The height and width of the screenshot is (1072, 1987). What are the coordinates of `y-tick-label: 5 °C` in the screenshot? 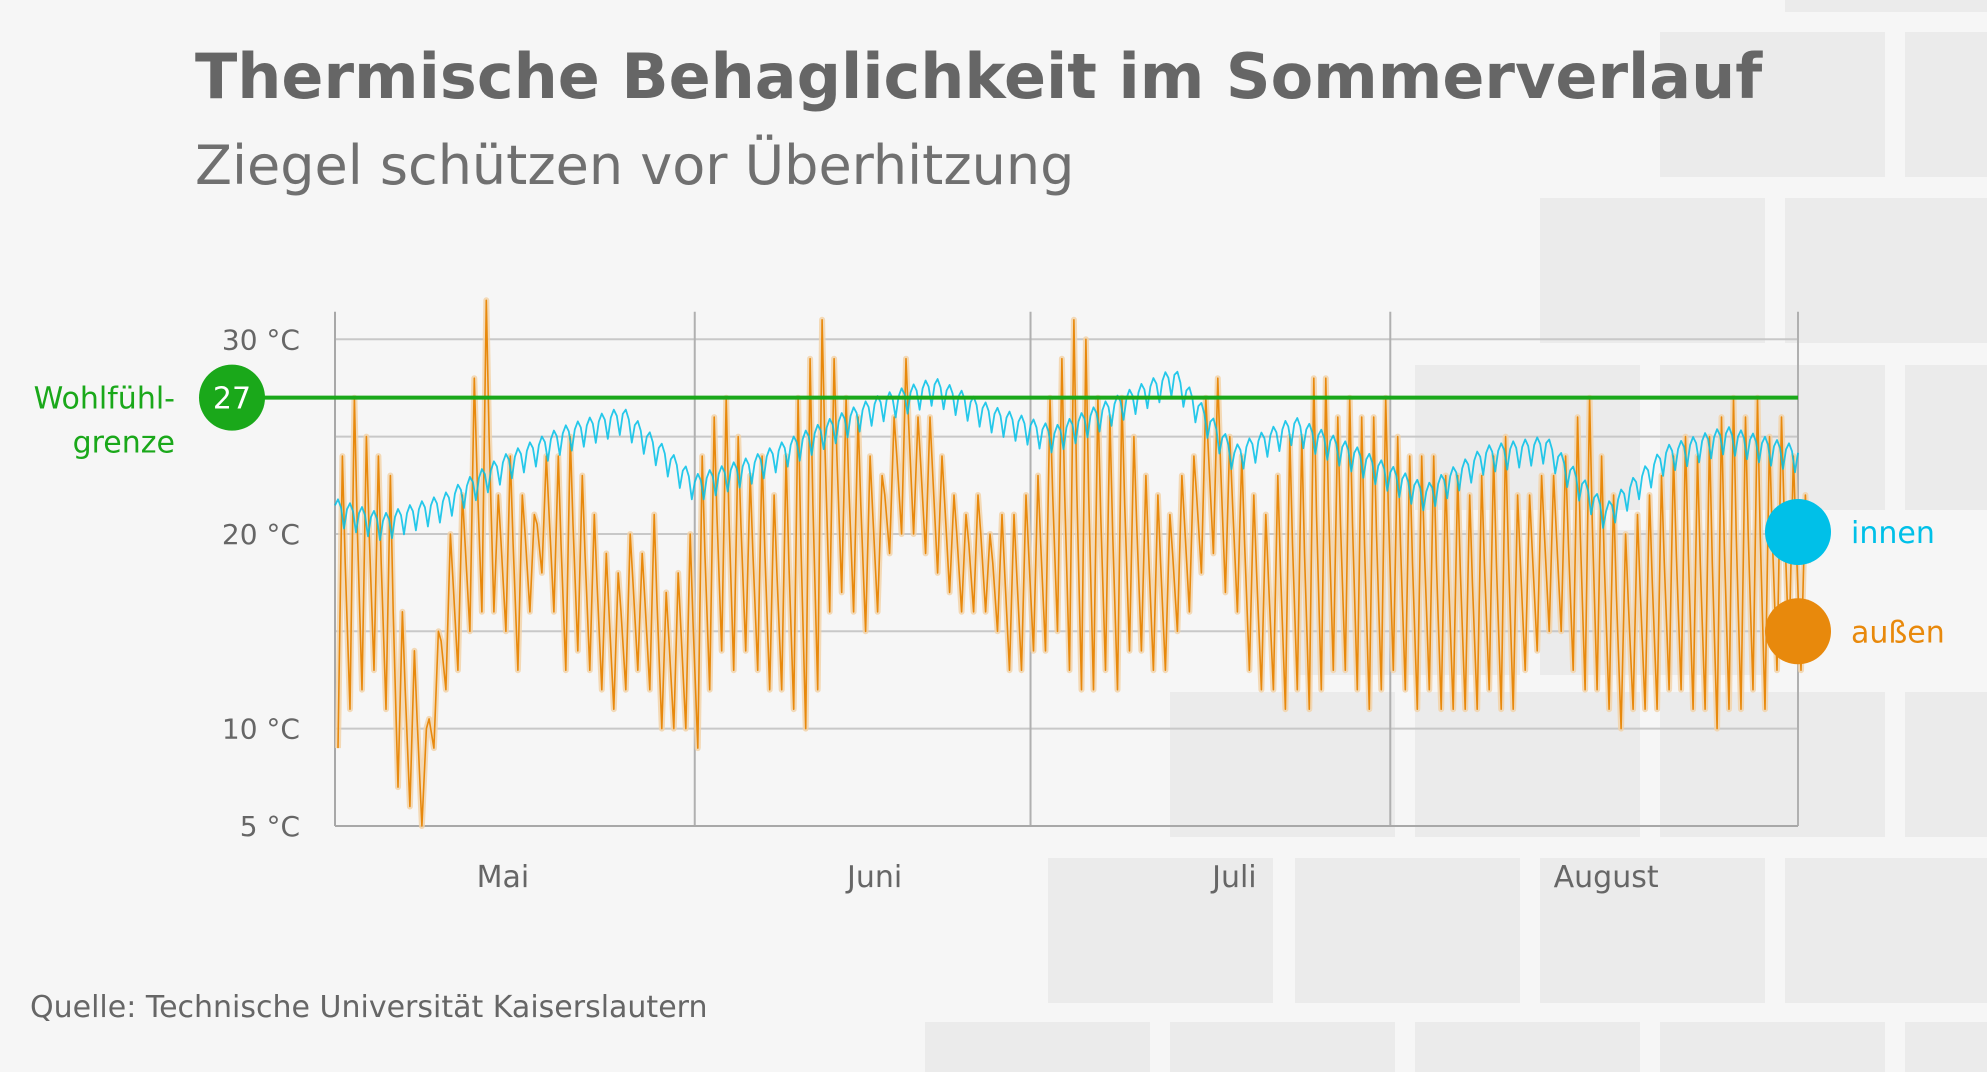 It's located at (270, 826).